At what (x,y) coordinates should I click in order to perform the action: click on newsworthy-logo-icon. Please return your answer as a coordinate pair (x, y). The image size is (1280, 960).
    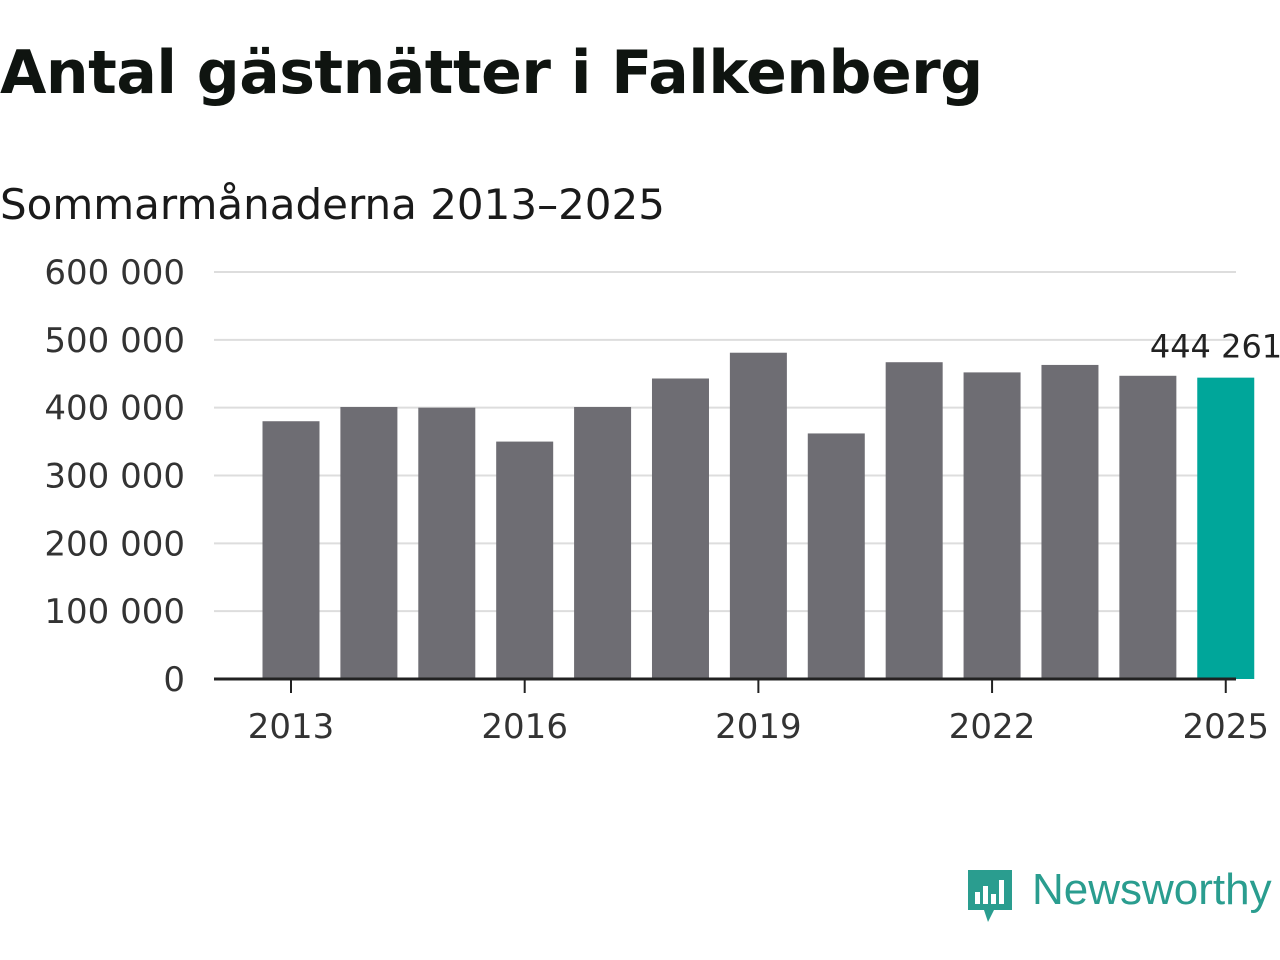
    Looking at the image, I should click on (990, 896).